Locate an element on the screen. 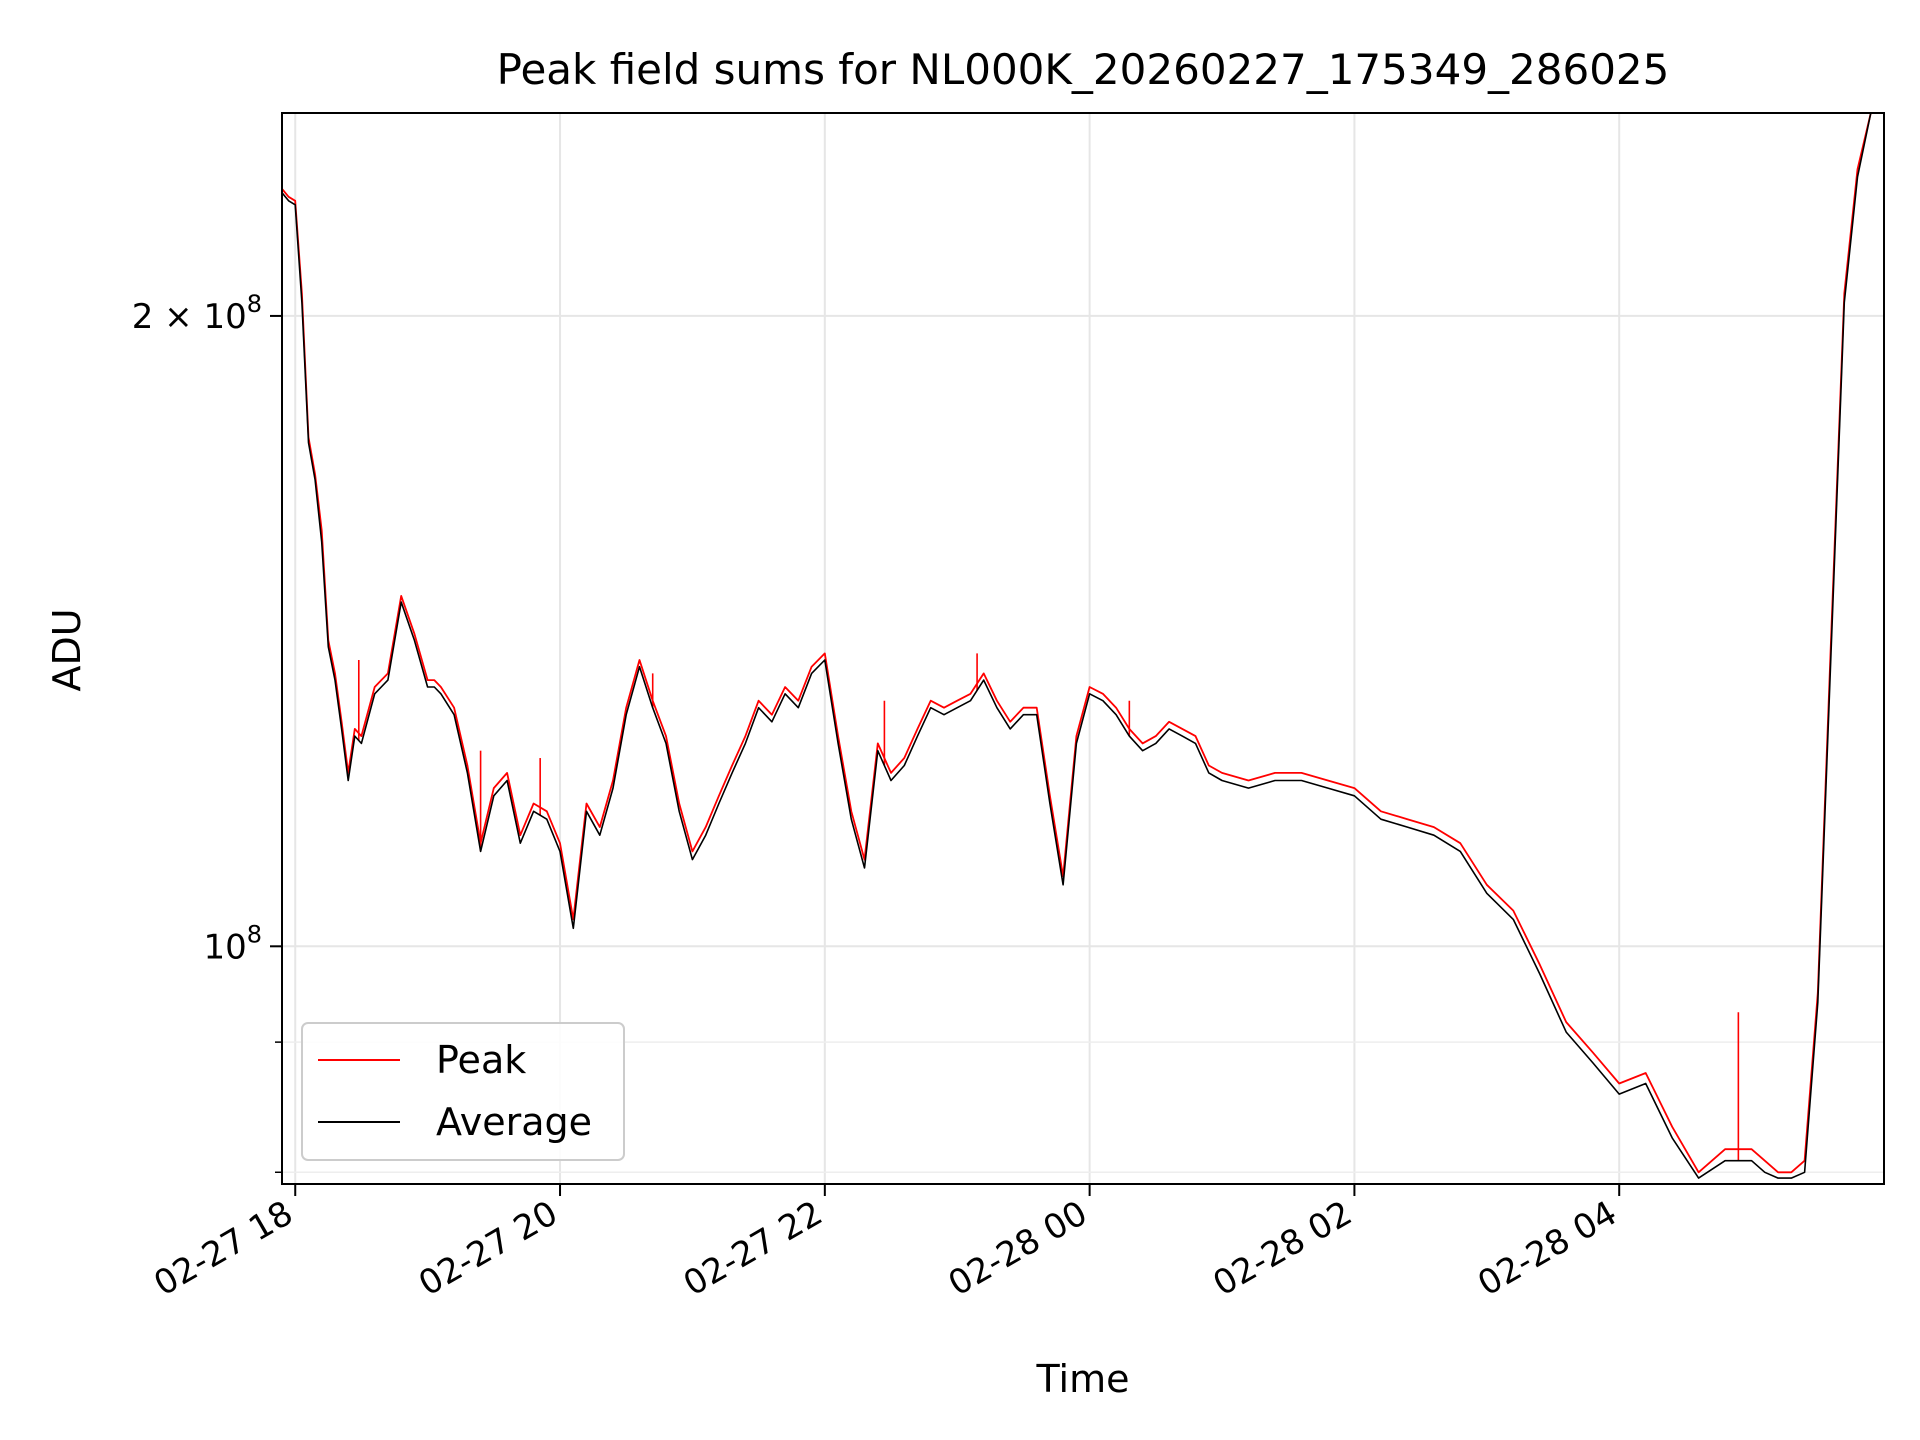 Image resolution: width=1920 pixels, height=1440 pixels. legend-label-peak: Peak is located at coordinates (481, 1060).